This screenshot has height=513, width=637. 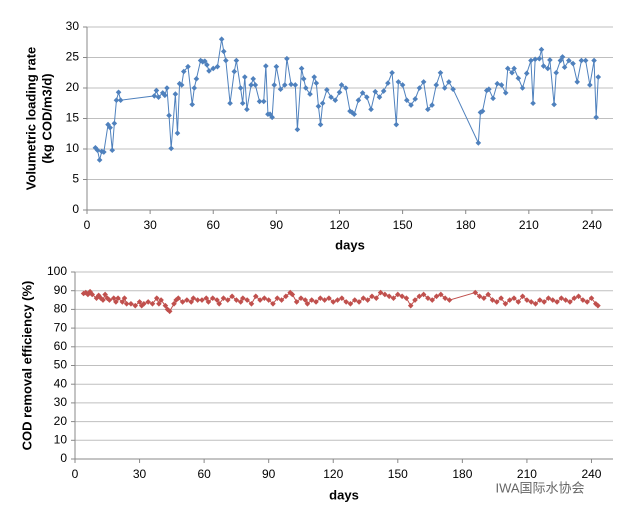 I want to click on y-tick-label: 70, so click(x=61, y=327).